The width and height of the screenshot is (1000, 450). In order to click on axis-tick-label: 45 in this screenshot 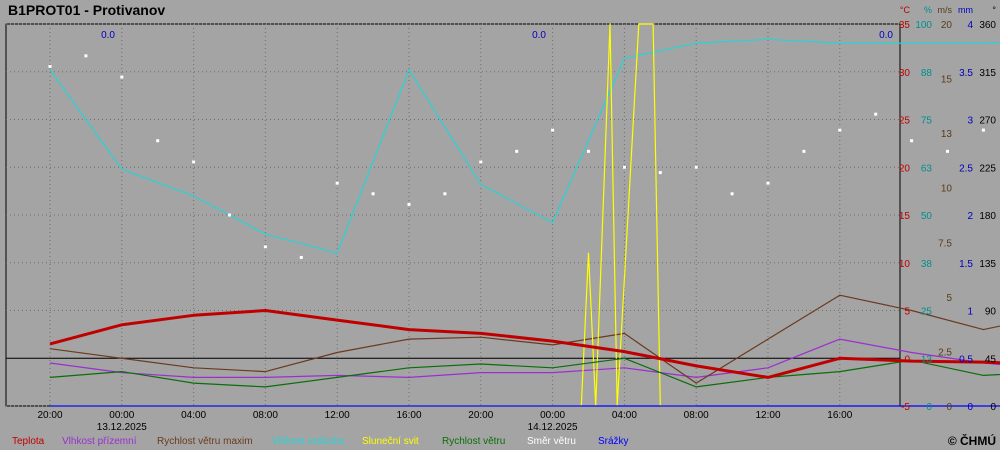, I will do `click(991, 359)`.